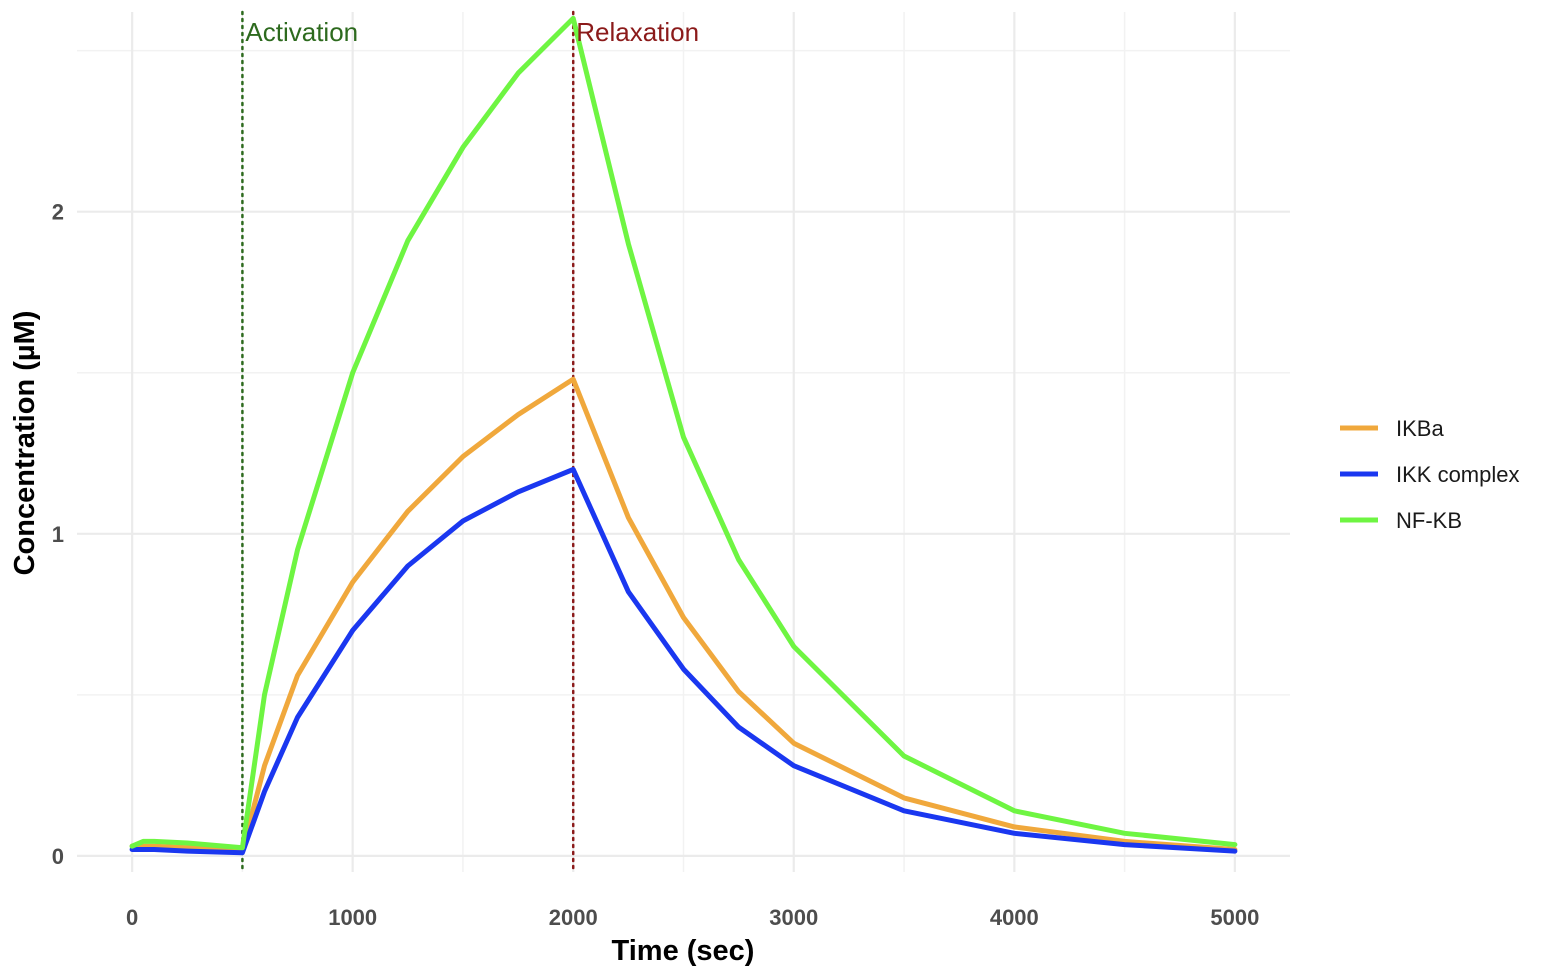  What do you see at coordinates (692, 917) in the screenshot?
I see `x-tick-labels: 0 1000 2000 3000 4000 5000` at bounding box center [692, 917].